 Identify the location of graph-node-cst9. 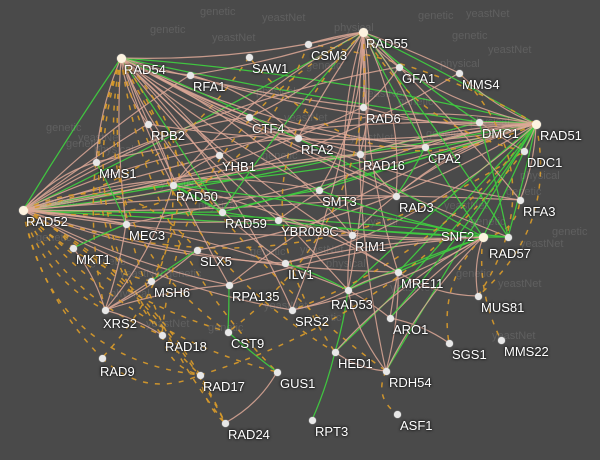
(228, 332).